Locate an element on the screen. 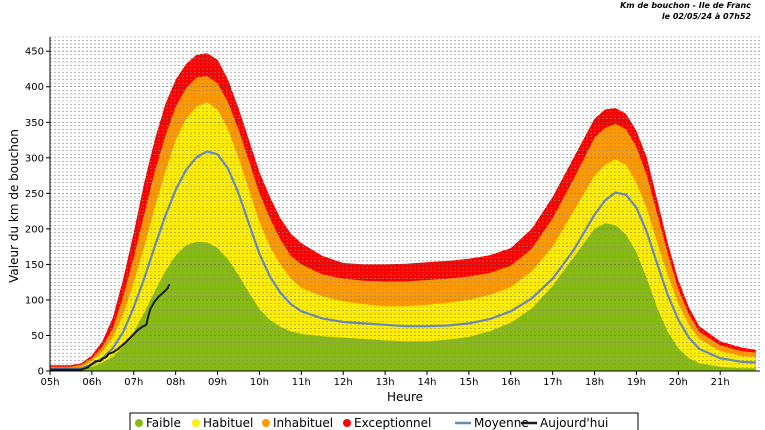 Image resolution: width=765 pixels, height=430 pixels. y-axis-label: Valeur du km de bouchon is located at coordinates (14, 206).